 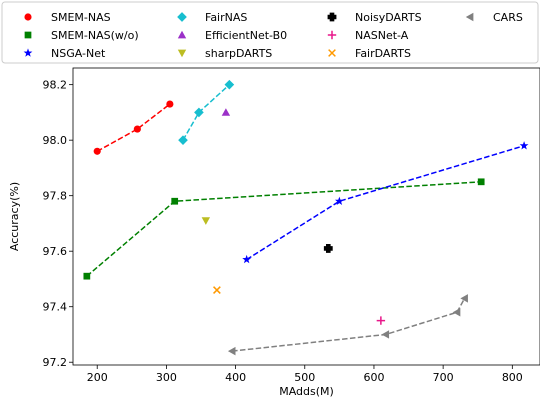 I want to click on series-noisydarts, so click(x=328, y=248).